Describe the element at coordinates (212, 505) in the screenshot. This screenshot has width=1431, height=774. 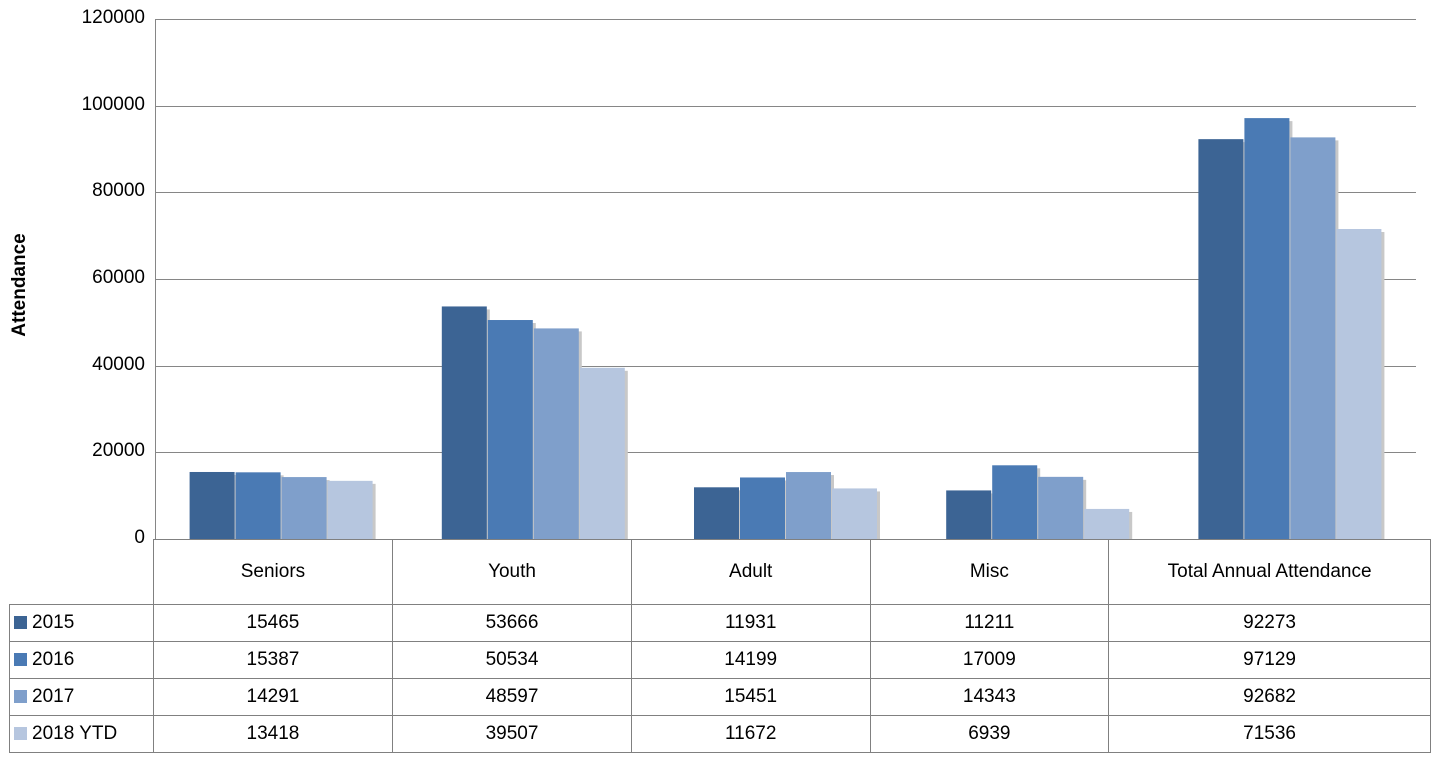
I see `bar-2015-seniors` at that location.